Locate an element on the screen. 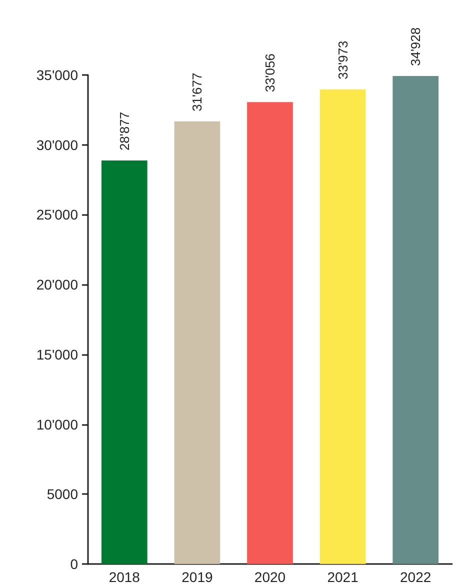  y-tick-label: 25'000 is located at coordinates (57, 214).